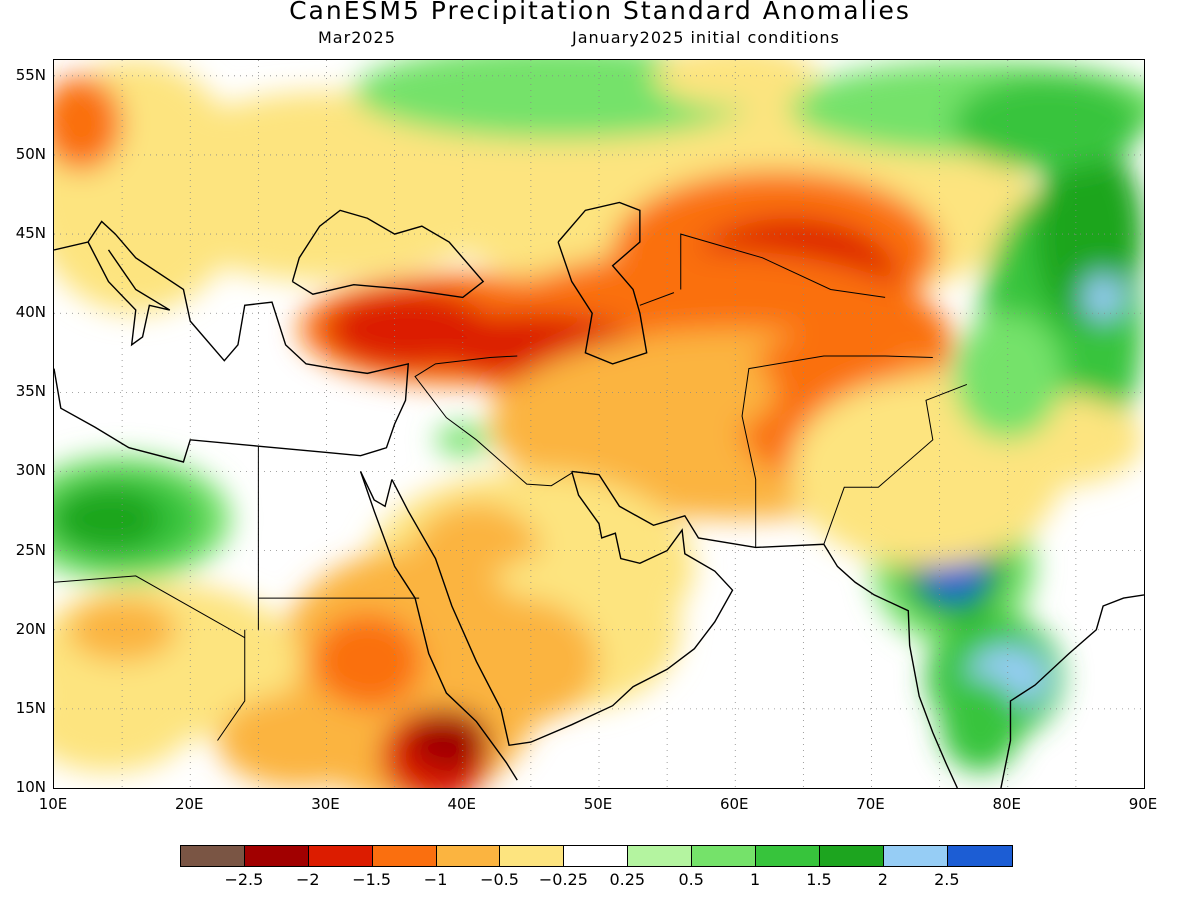 This screenshot has height=900, width=1200. I want to click on lon-label: 40E, so click(462, 804).